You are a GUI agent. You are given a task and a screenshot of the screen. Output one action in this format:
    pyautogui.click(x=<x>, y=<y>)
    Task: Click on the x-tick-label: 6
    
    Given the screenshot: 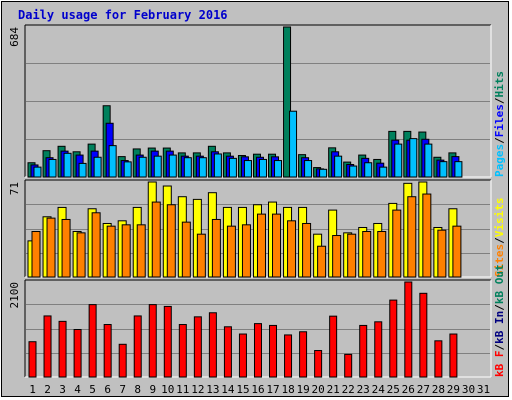 What is the action you would take?
    pyautogui.click(x=107, y=389)
    